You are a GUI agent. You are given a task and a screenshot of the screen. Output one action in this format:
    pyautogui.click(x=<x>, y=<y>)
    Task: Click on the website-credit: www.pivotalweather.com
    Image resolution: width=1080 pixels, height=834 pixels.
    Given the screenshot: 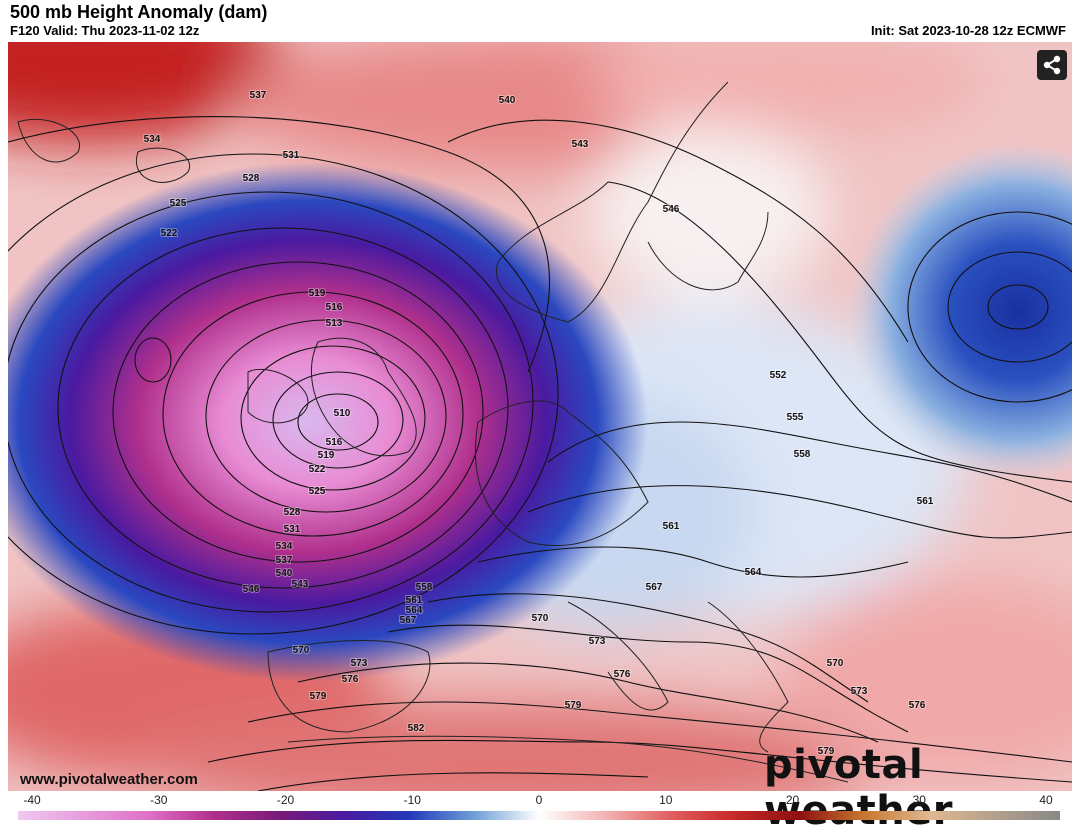 What is the action you would take?
    pyautogui.click(x=109, y=779)
    